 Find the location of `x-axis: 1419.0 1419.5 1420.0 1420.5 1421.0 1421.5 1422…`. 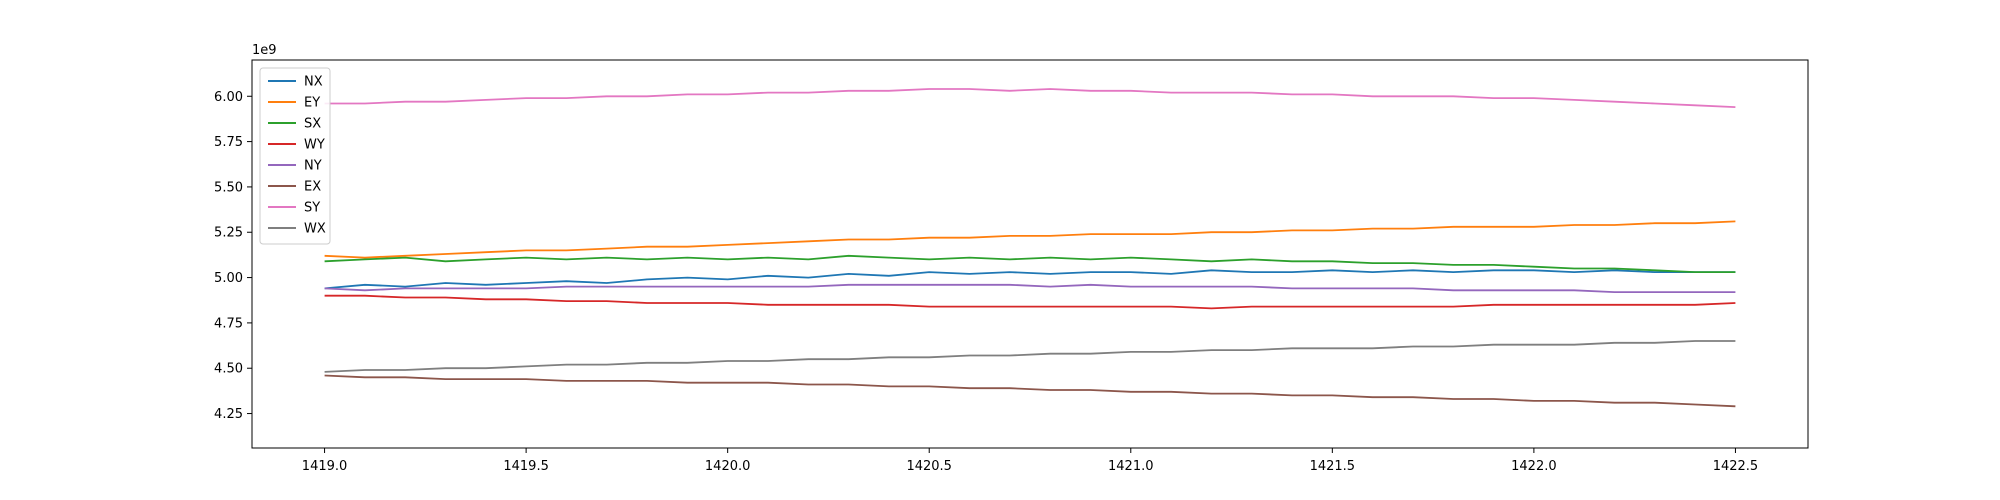

x-axis: 1419.0 1419.5 1420.0 1420.5 1421.0 1421.5 1422… is located at coordinates (1030, 461).